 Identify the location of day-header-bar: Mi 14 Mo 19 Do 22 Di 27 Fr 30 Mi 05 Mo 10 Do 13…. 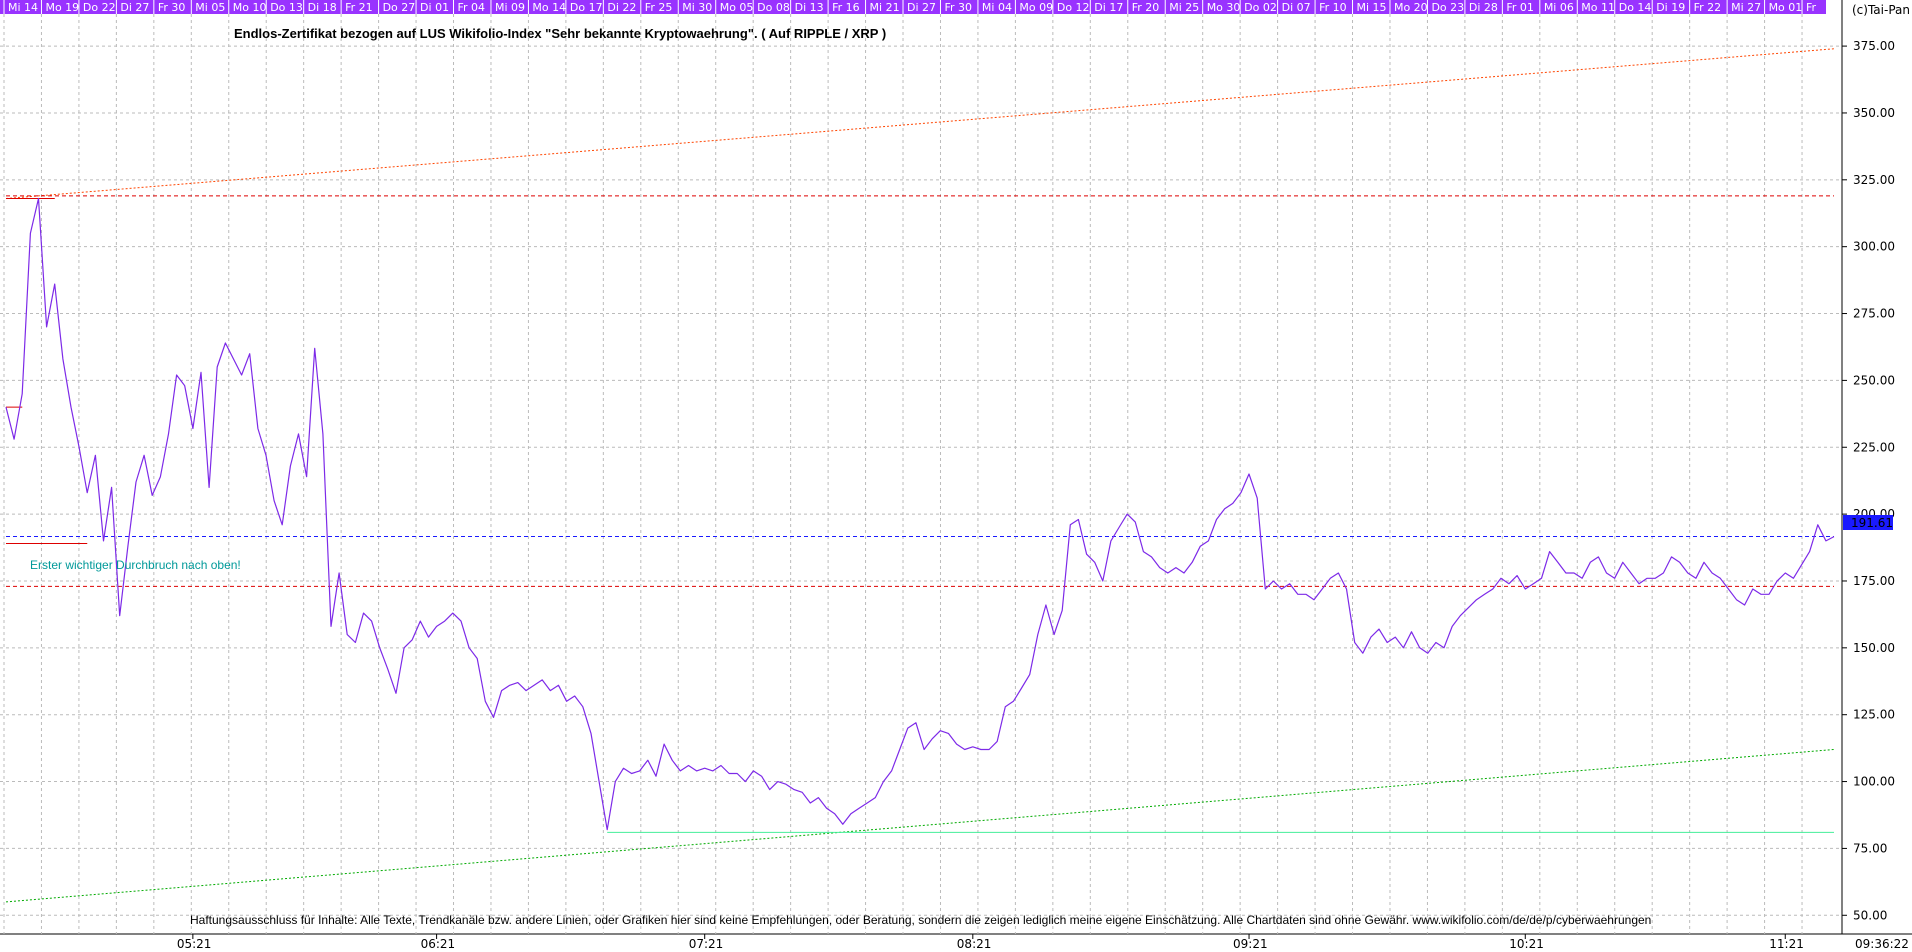
(913, 7).